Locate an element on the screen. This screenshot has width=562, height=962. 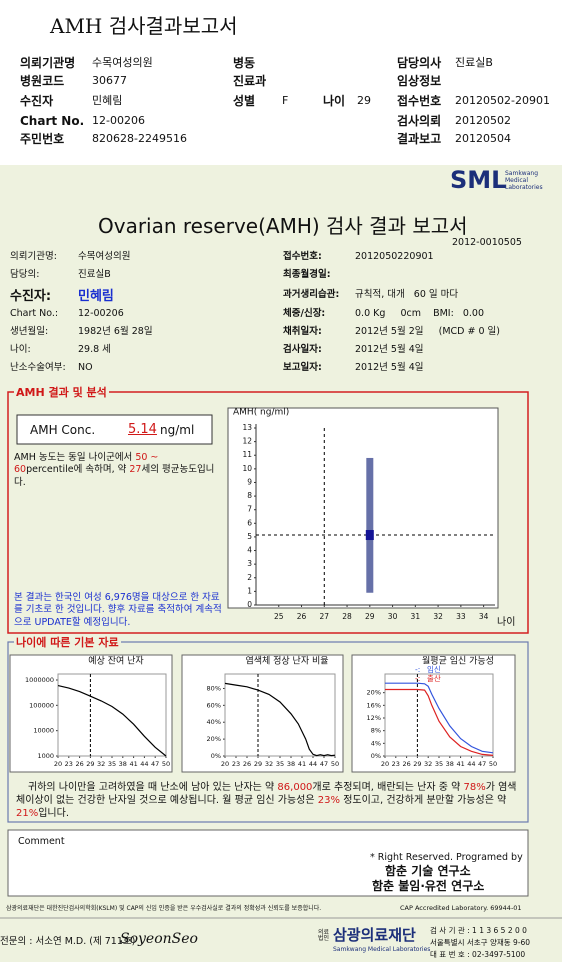
field-value: 수목여성의원 is located at coordinates (104, 256).